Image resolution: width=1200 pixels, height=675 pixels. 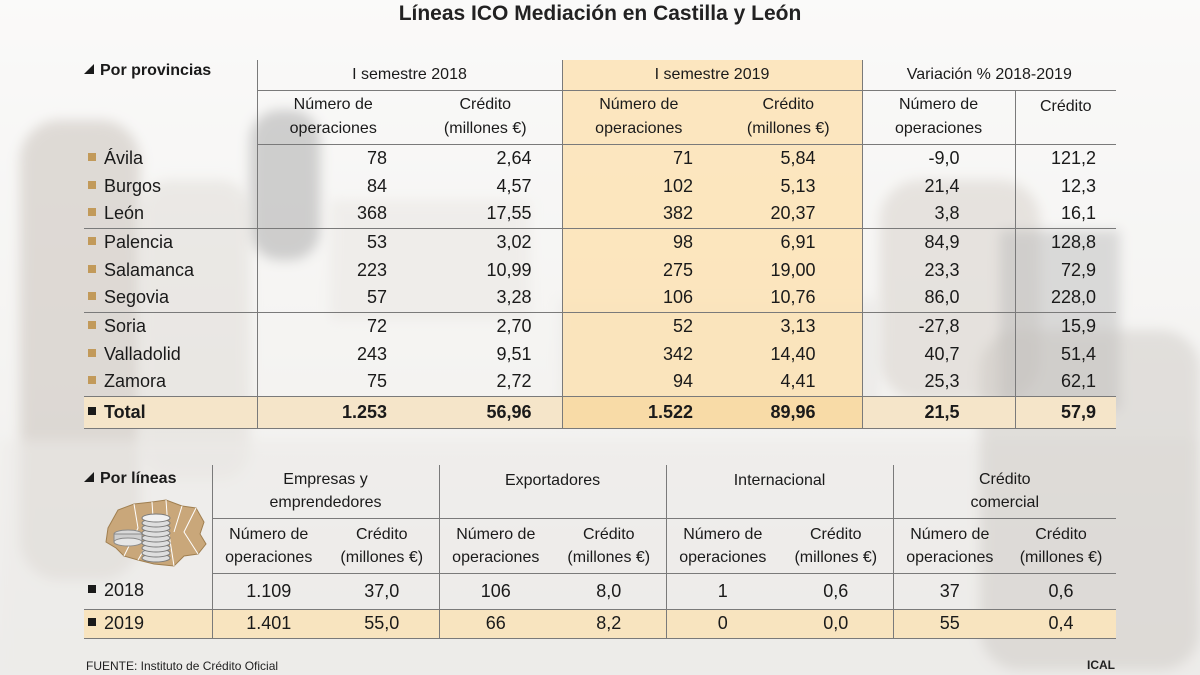 What do you see at coordinates (609, 591) in the screenshot?
I see `cell-credit: 8,0` at bounding box center [609, 591].